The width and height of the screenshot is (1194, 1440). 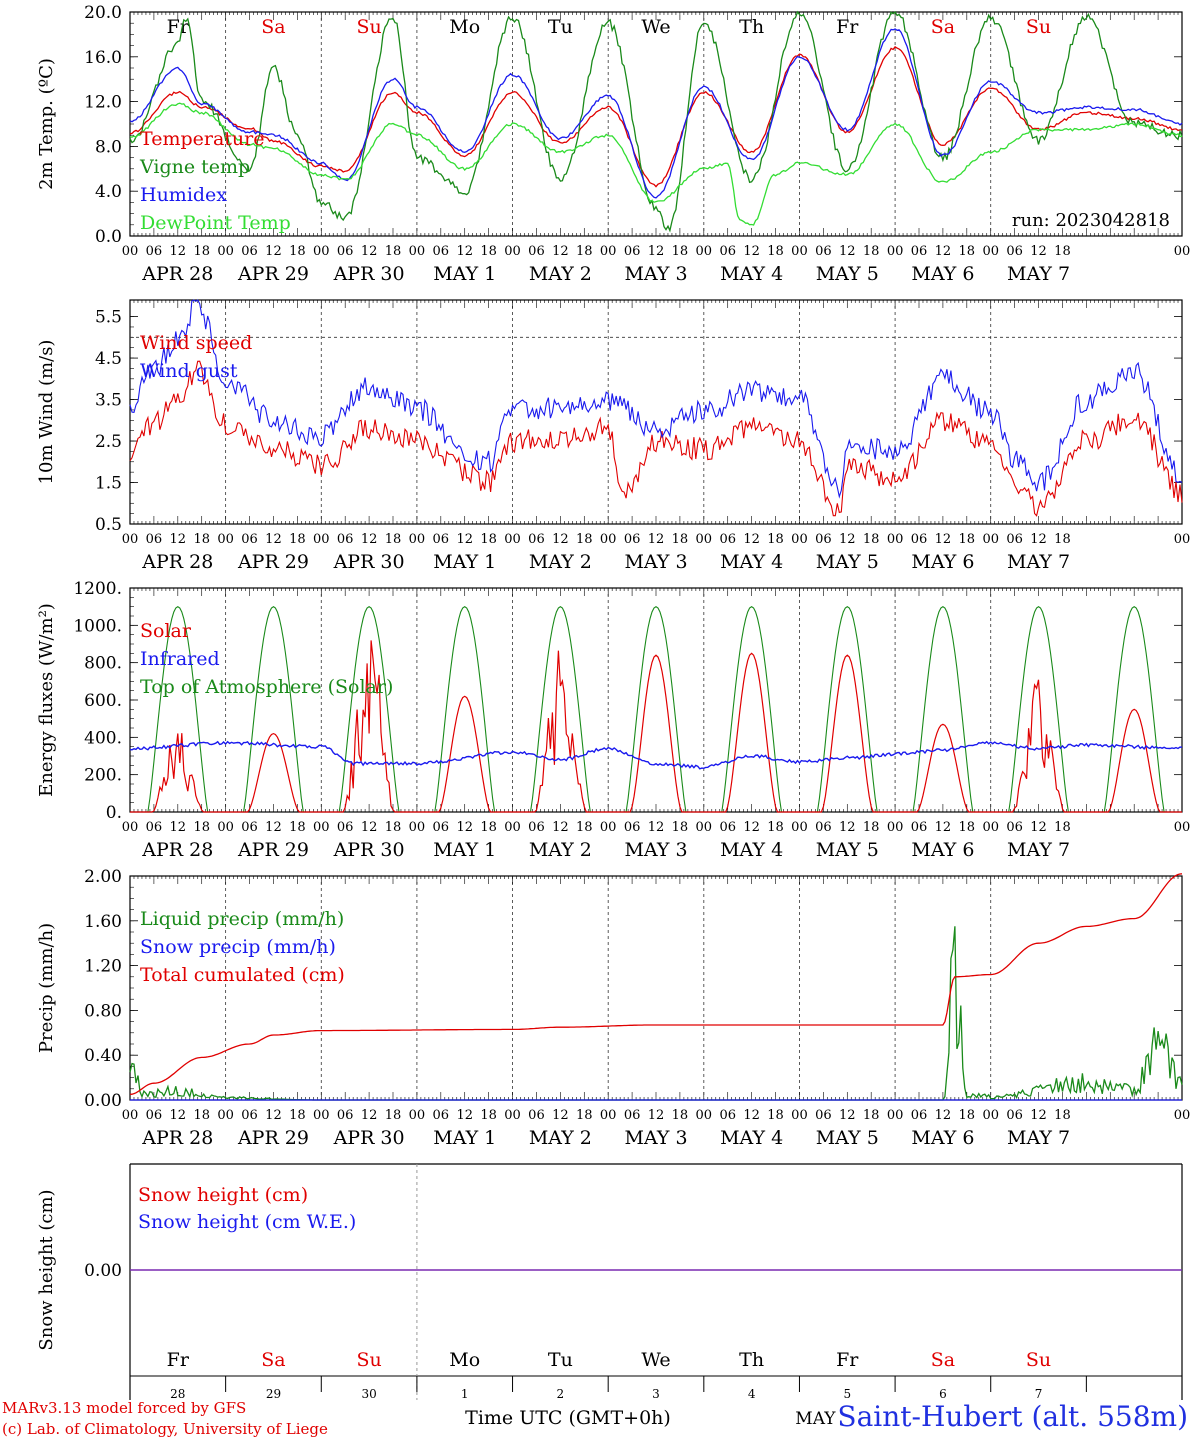 What do you see at coordinates (103, 664) in the screenshot?
I see `y-tick-label: 800.` at bounding box center [103, 664].